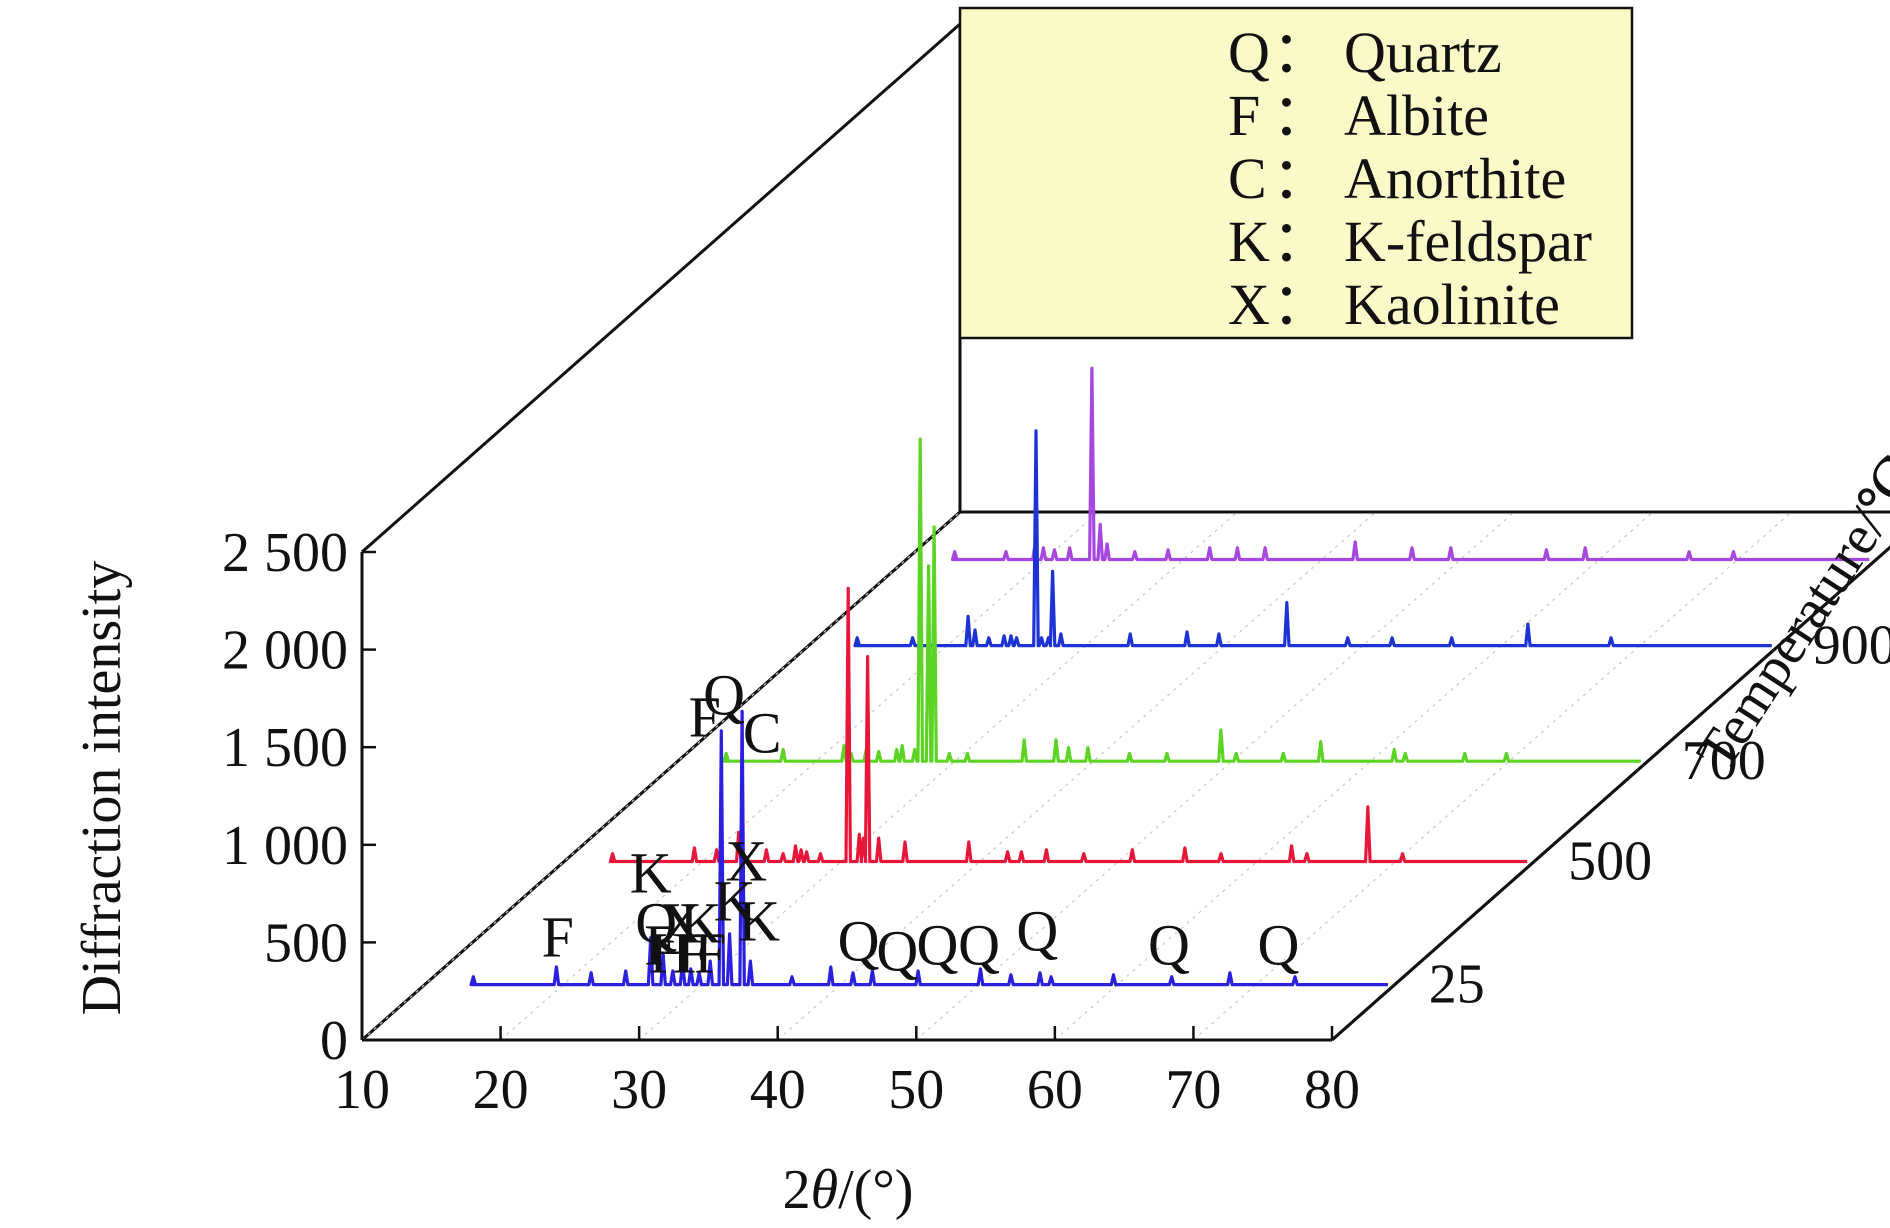 This screenshot has height=1228, width=1890. I want to click on y-axis-title: Diffraction intensity, so click(102, 788).